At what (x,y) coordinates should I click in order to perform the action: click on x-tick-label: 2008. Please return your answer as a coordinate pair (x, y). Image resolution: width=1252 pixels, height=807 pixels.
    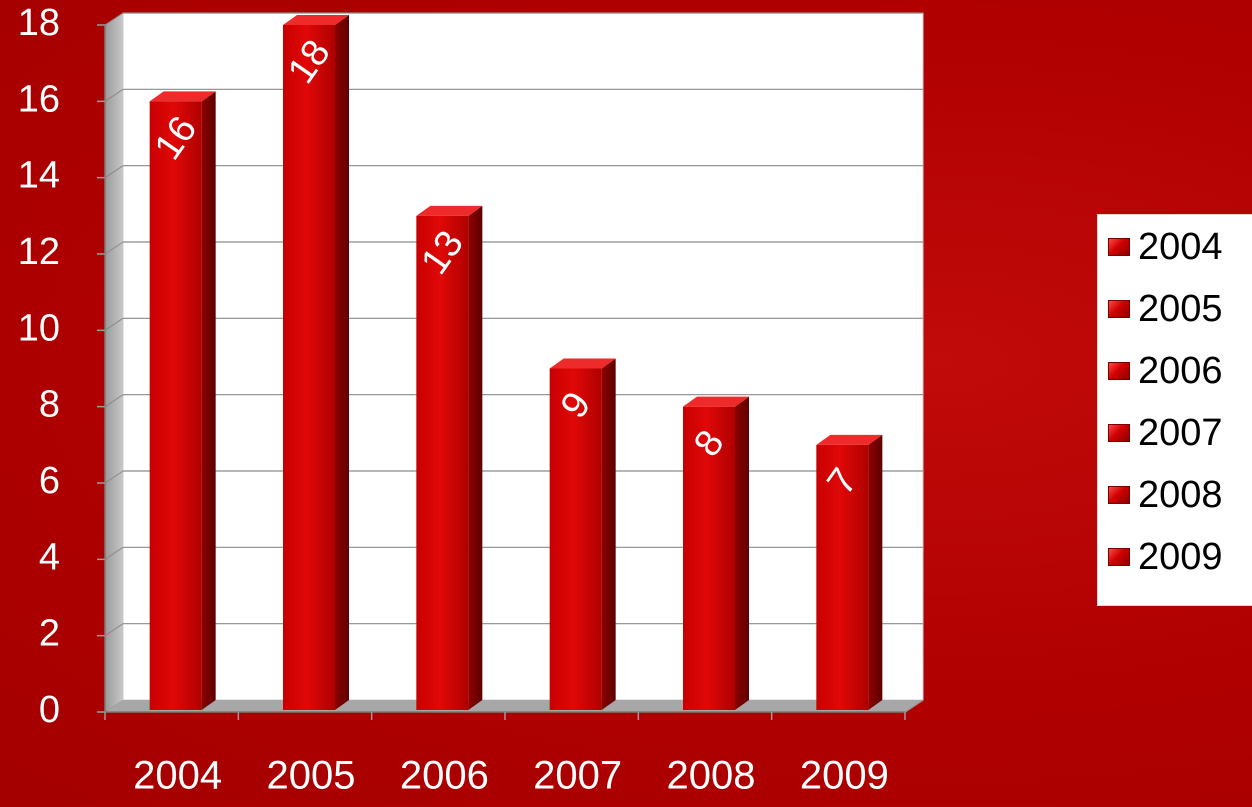
    Looking at the image, I should click on (711, 776).